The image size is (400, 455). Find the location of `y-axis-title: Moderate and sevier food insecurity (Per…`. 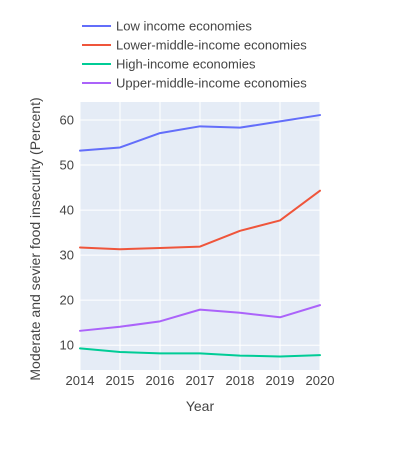

y-axis-title: Moderate and sevier food insecurity (Per… is located at coordinates (35, 238).